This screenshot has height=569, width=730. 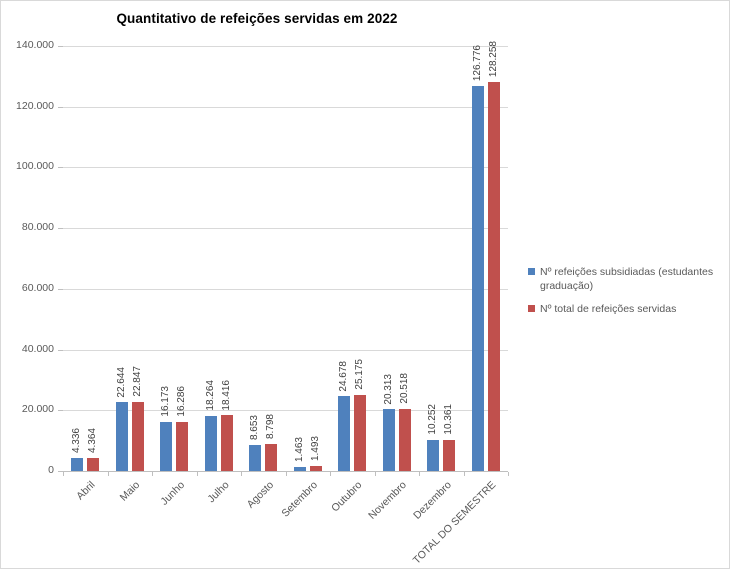 I want to click on bar-value-label: 8.798, so click(x=271, y=427).